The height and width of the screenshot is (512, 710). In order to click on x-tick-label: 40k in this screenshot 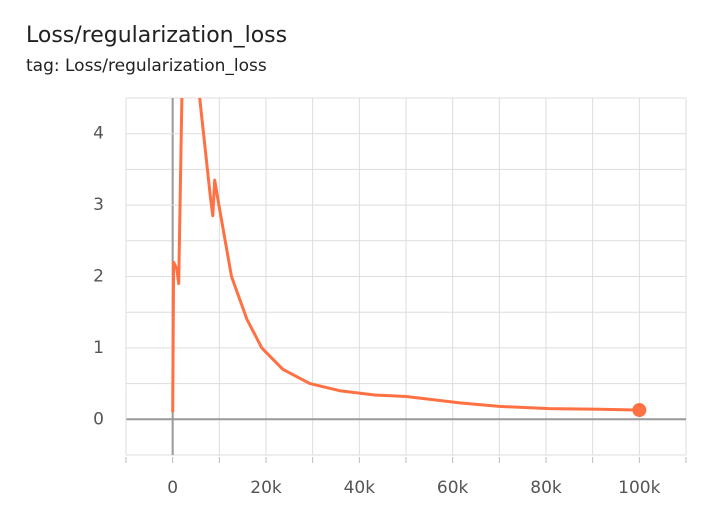, I will do `click(360, 488)`.